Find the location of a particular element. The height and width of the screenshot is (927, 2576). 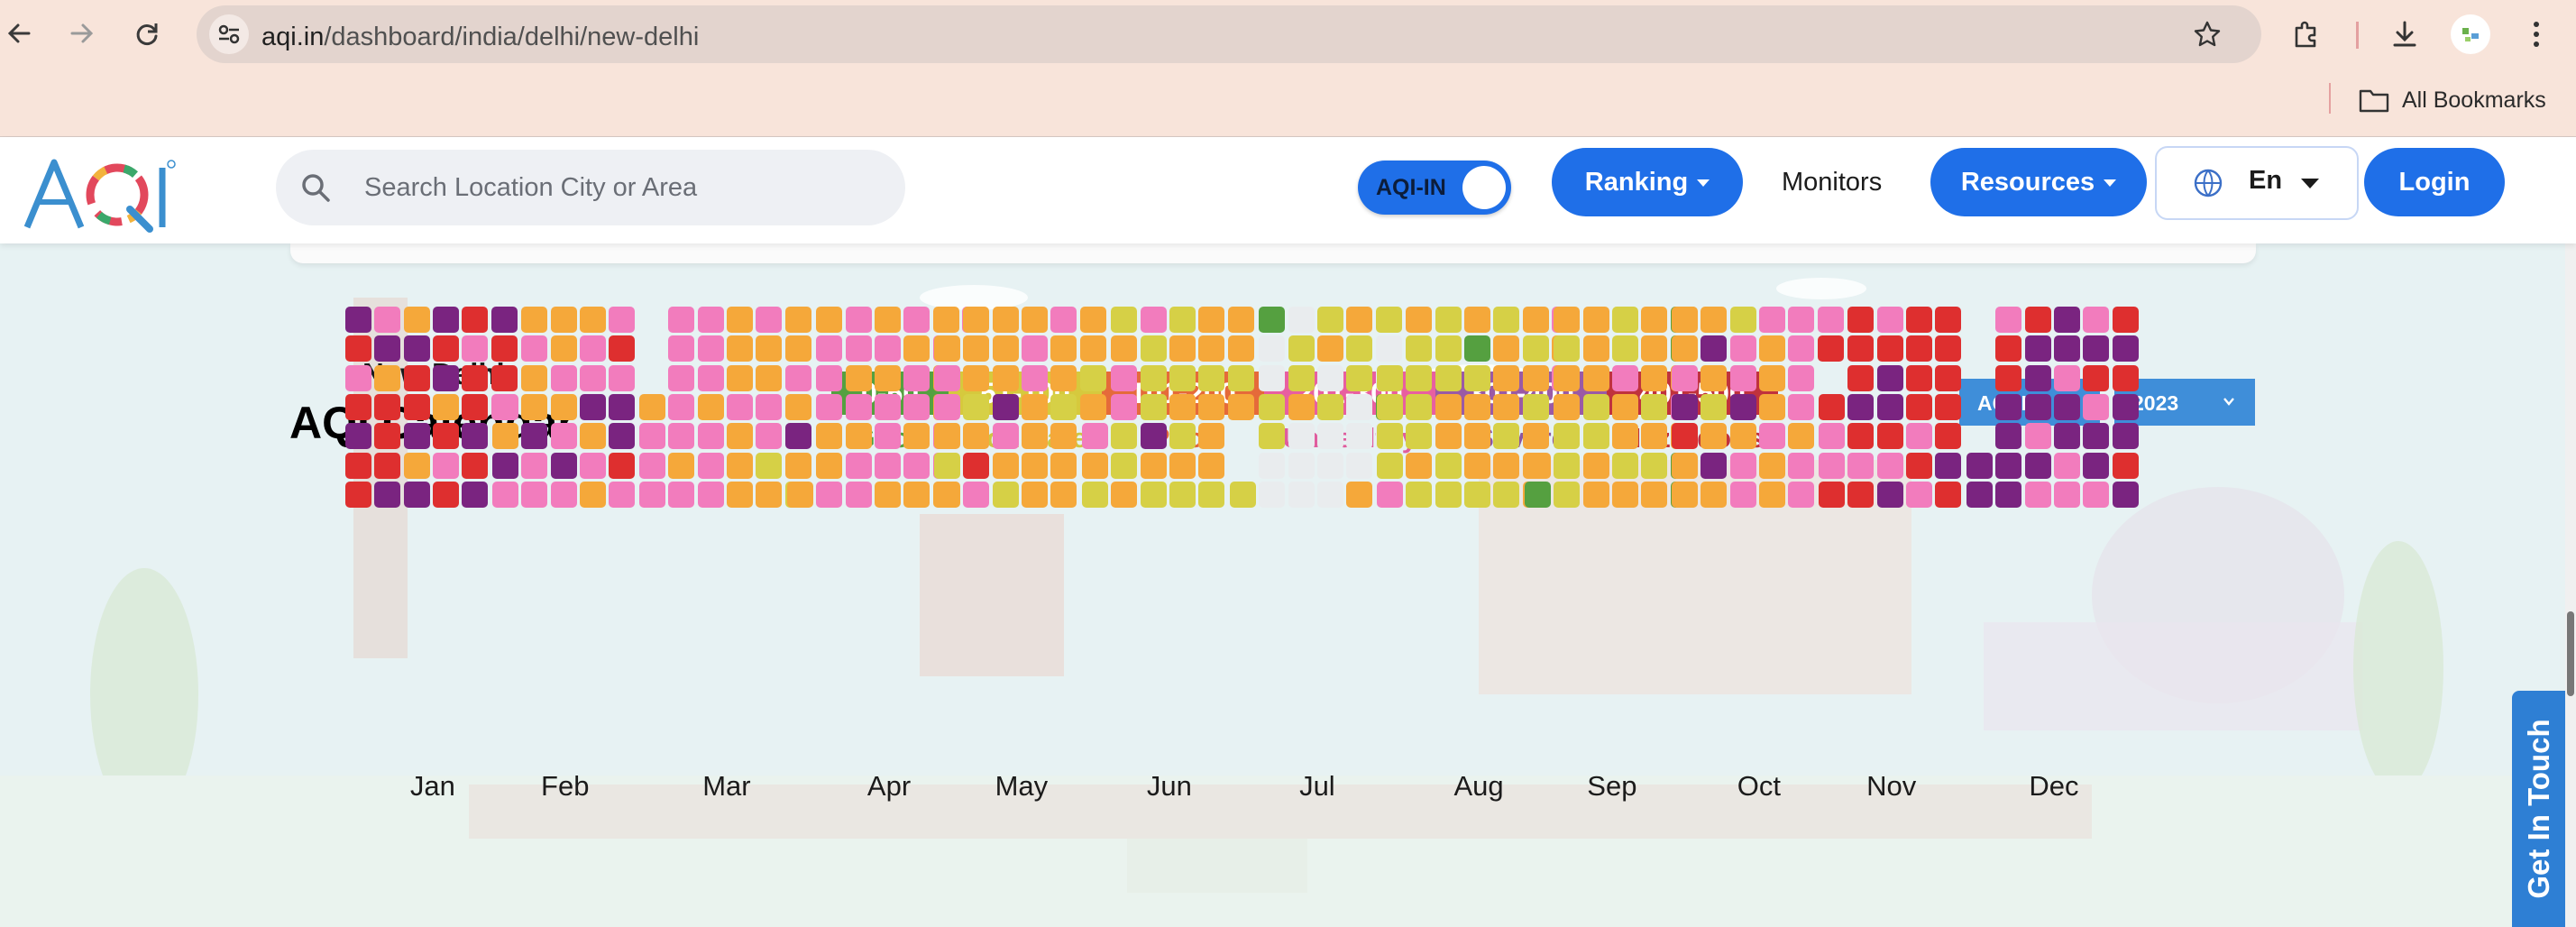

search-input is located at coordinates (616, 187).